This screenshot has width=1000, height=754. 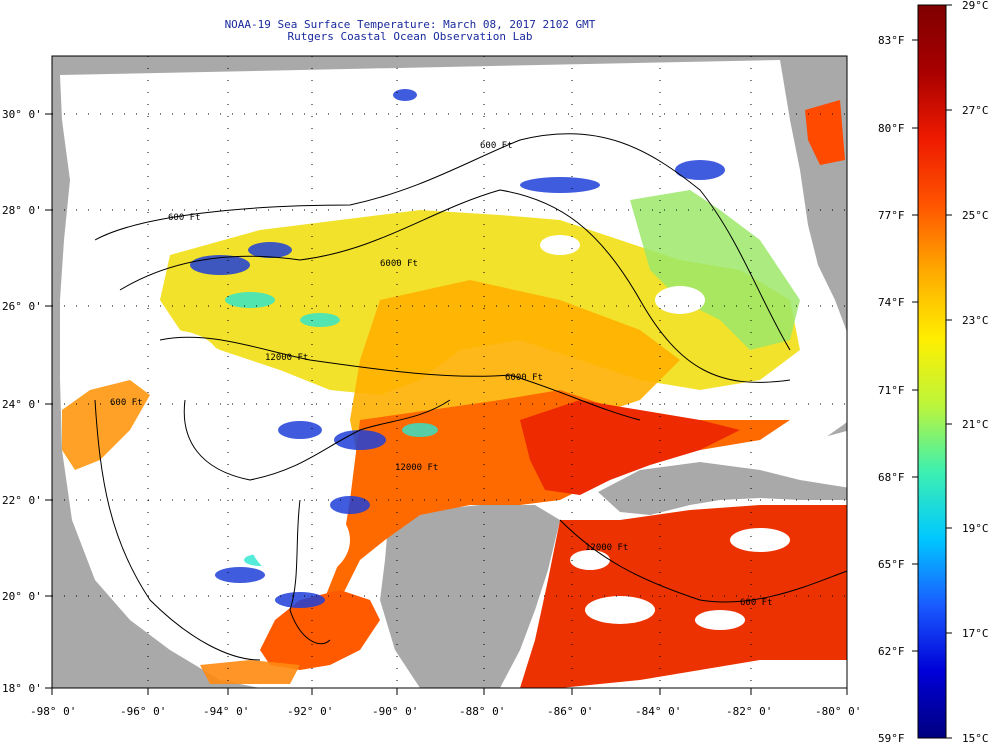 I want to click on lon-label: -96° 0', so click(x=143, y=711).